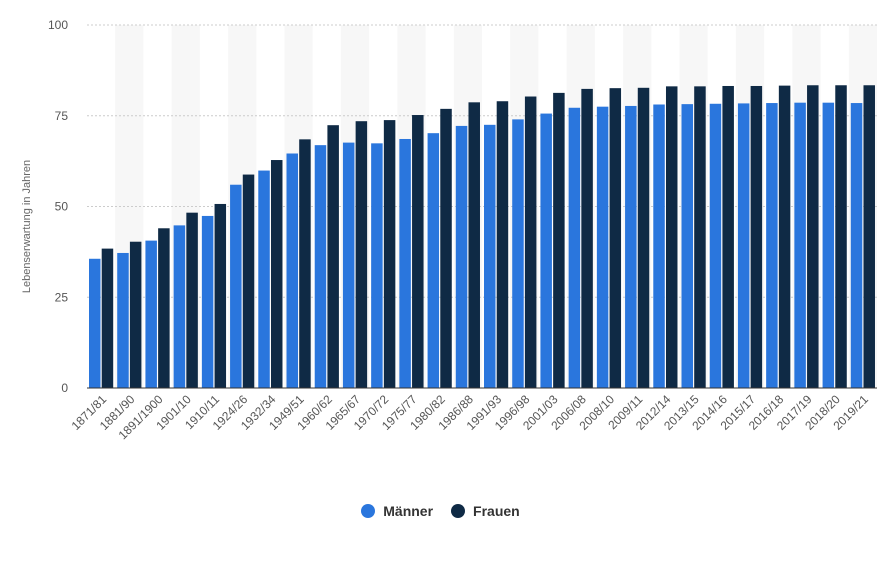 The width and height of the screenshot is (881, 562). Describe the element at coordinates (95, 323) in the screenshot. I see `bar-maenner: Männer 1871/81: 35.6` at that location.